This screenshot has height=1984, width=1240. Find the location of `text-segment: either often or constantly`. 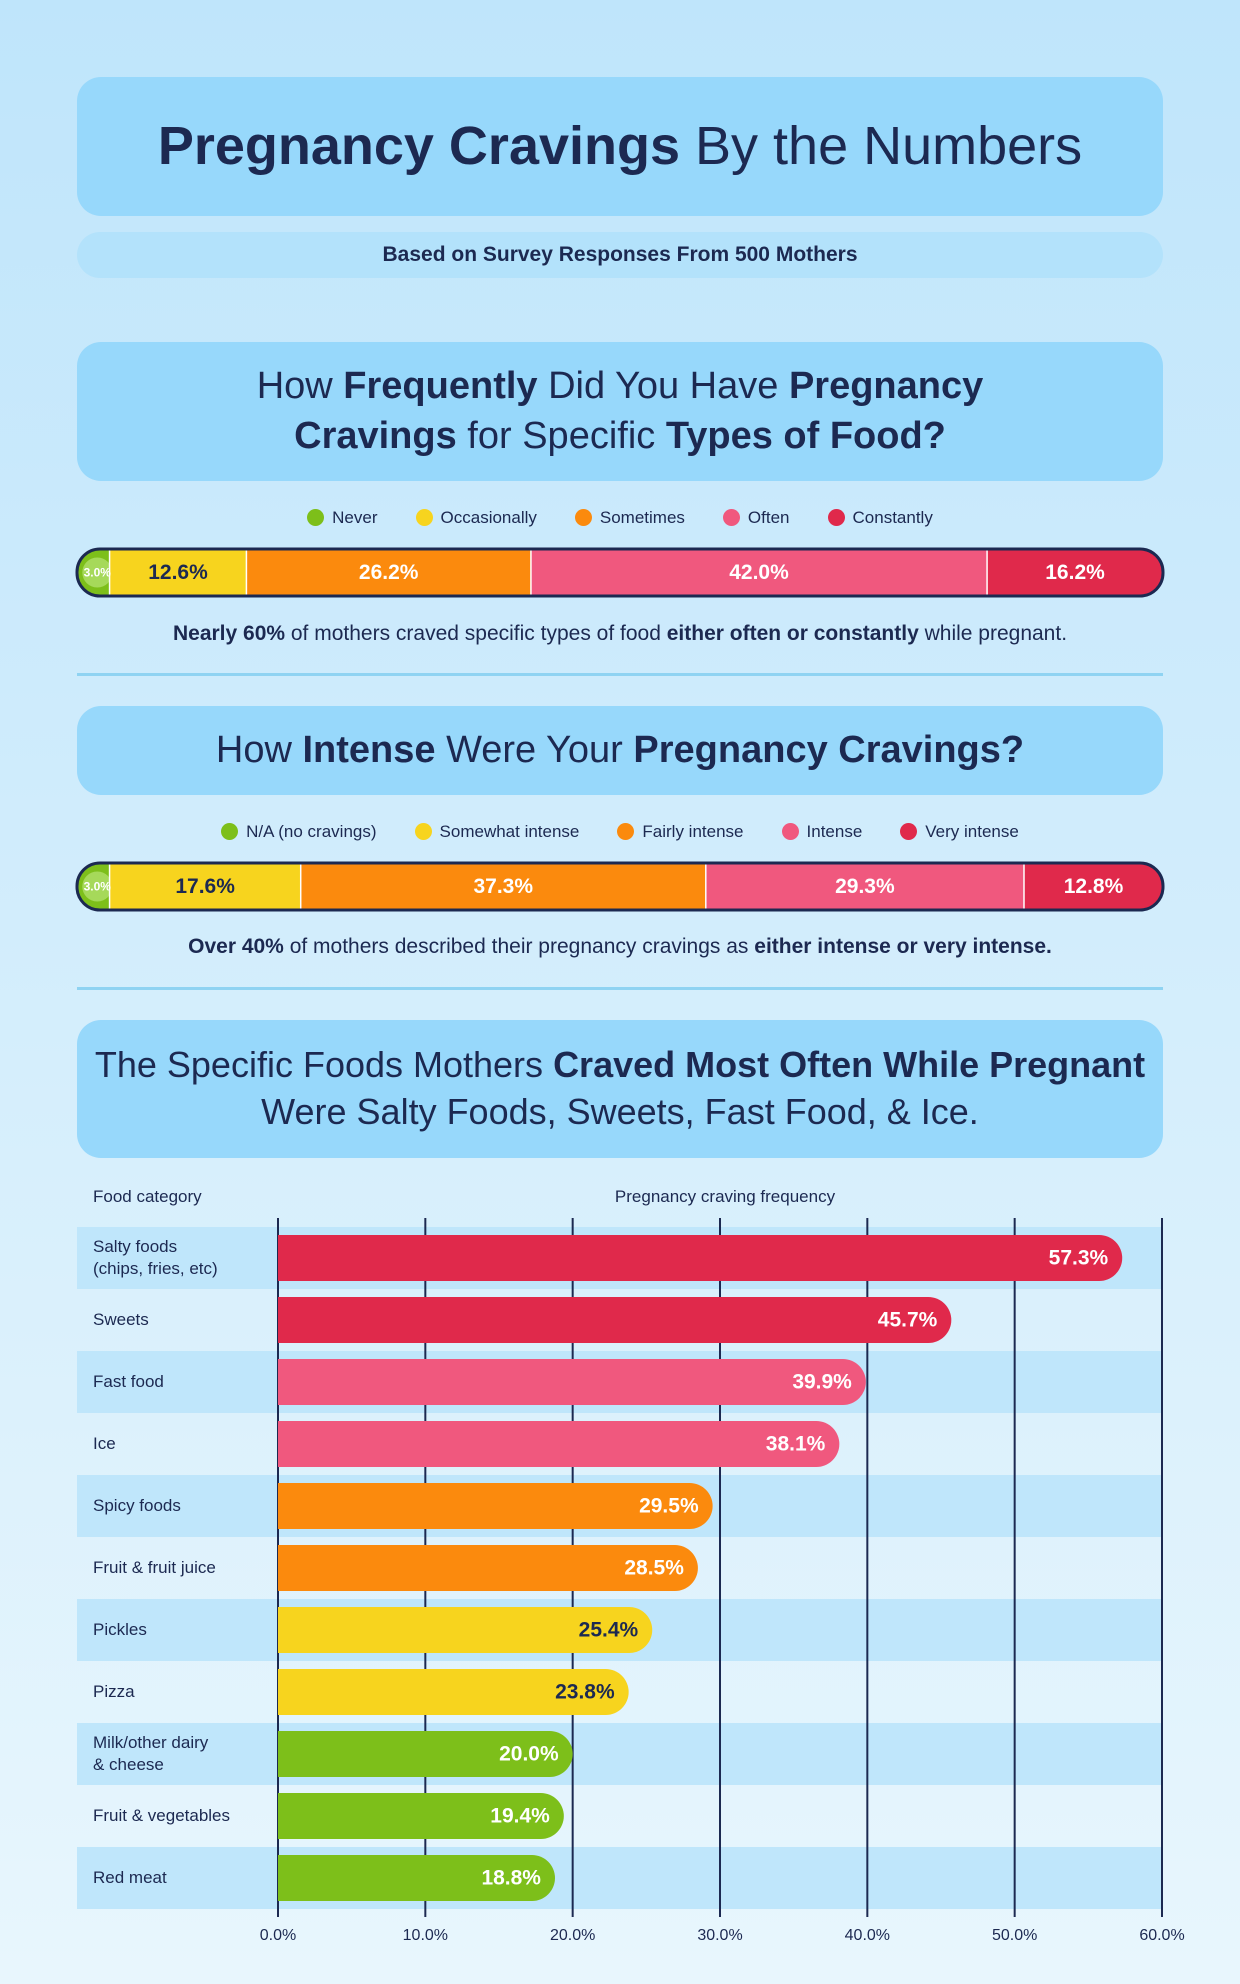

text-segment: either often or constantly is located at coordinates (792, 633).